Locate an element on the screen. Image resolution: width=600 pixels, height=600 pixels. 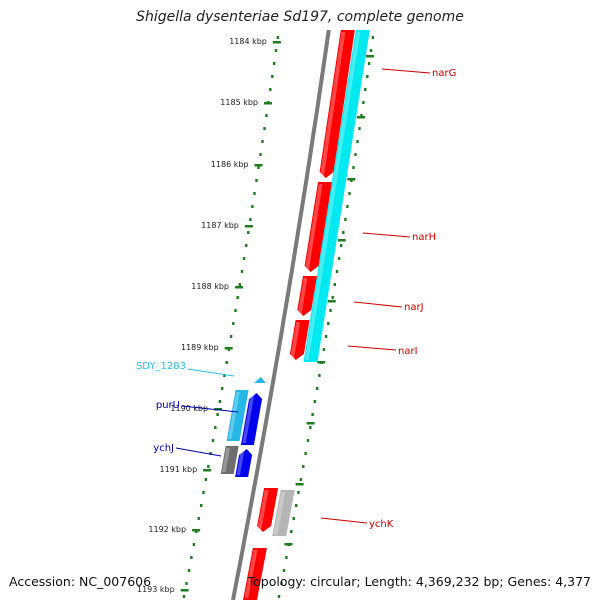
gene-block-ychJ-shine is located at coordinates (240, 463).